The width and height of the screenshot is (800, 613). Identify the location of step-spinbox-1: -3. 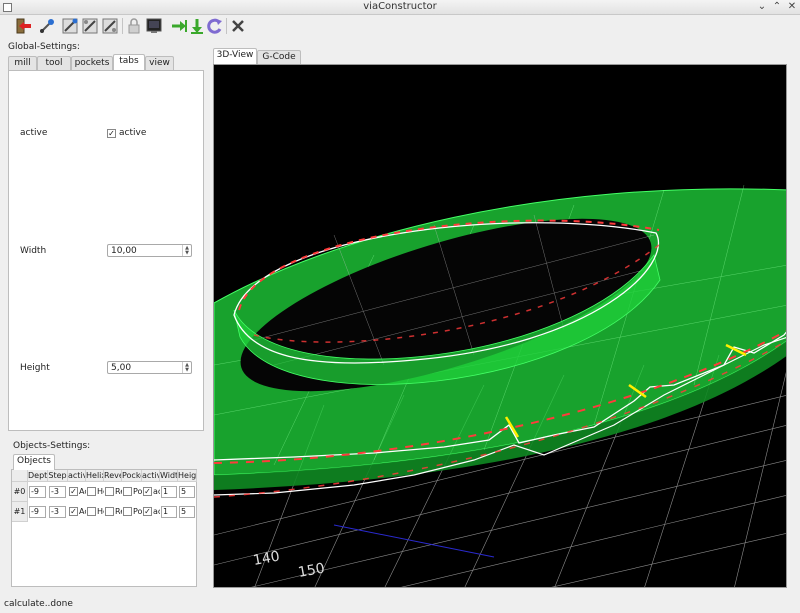
(57, 512).